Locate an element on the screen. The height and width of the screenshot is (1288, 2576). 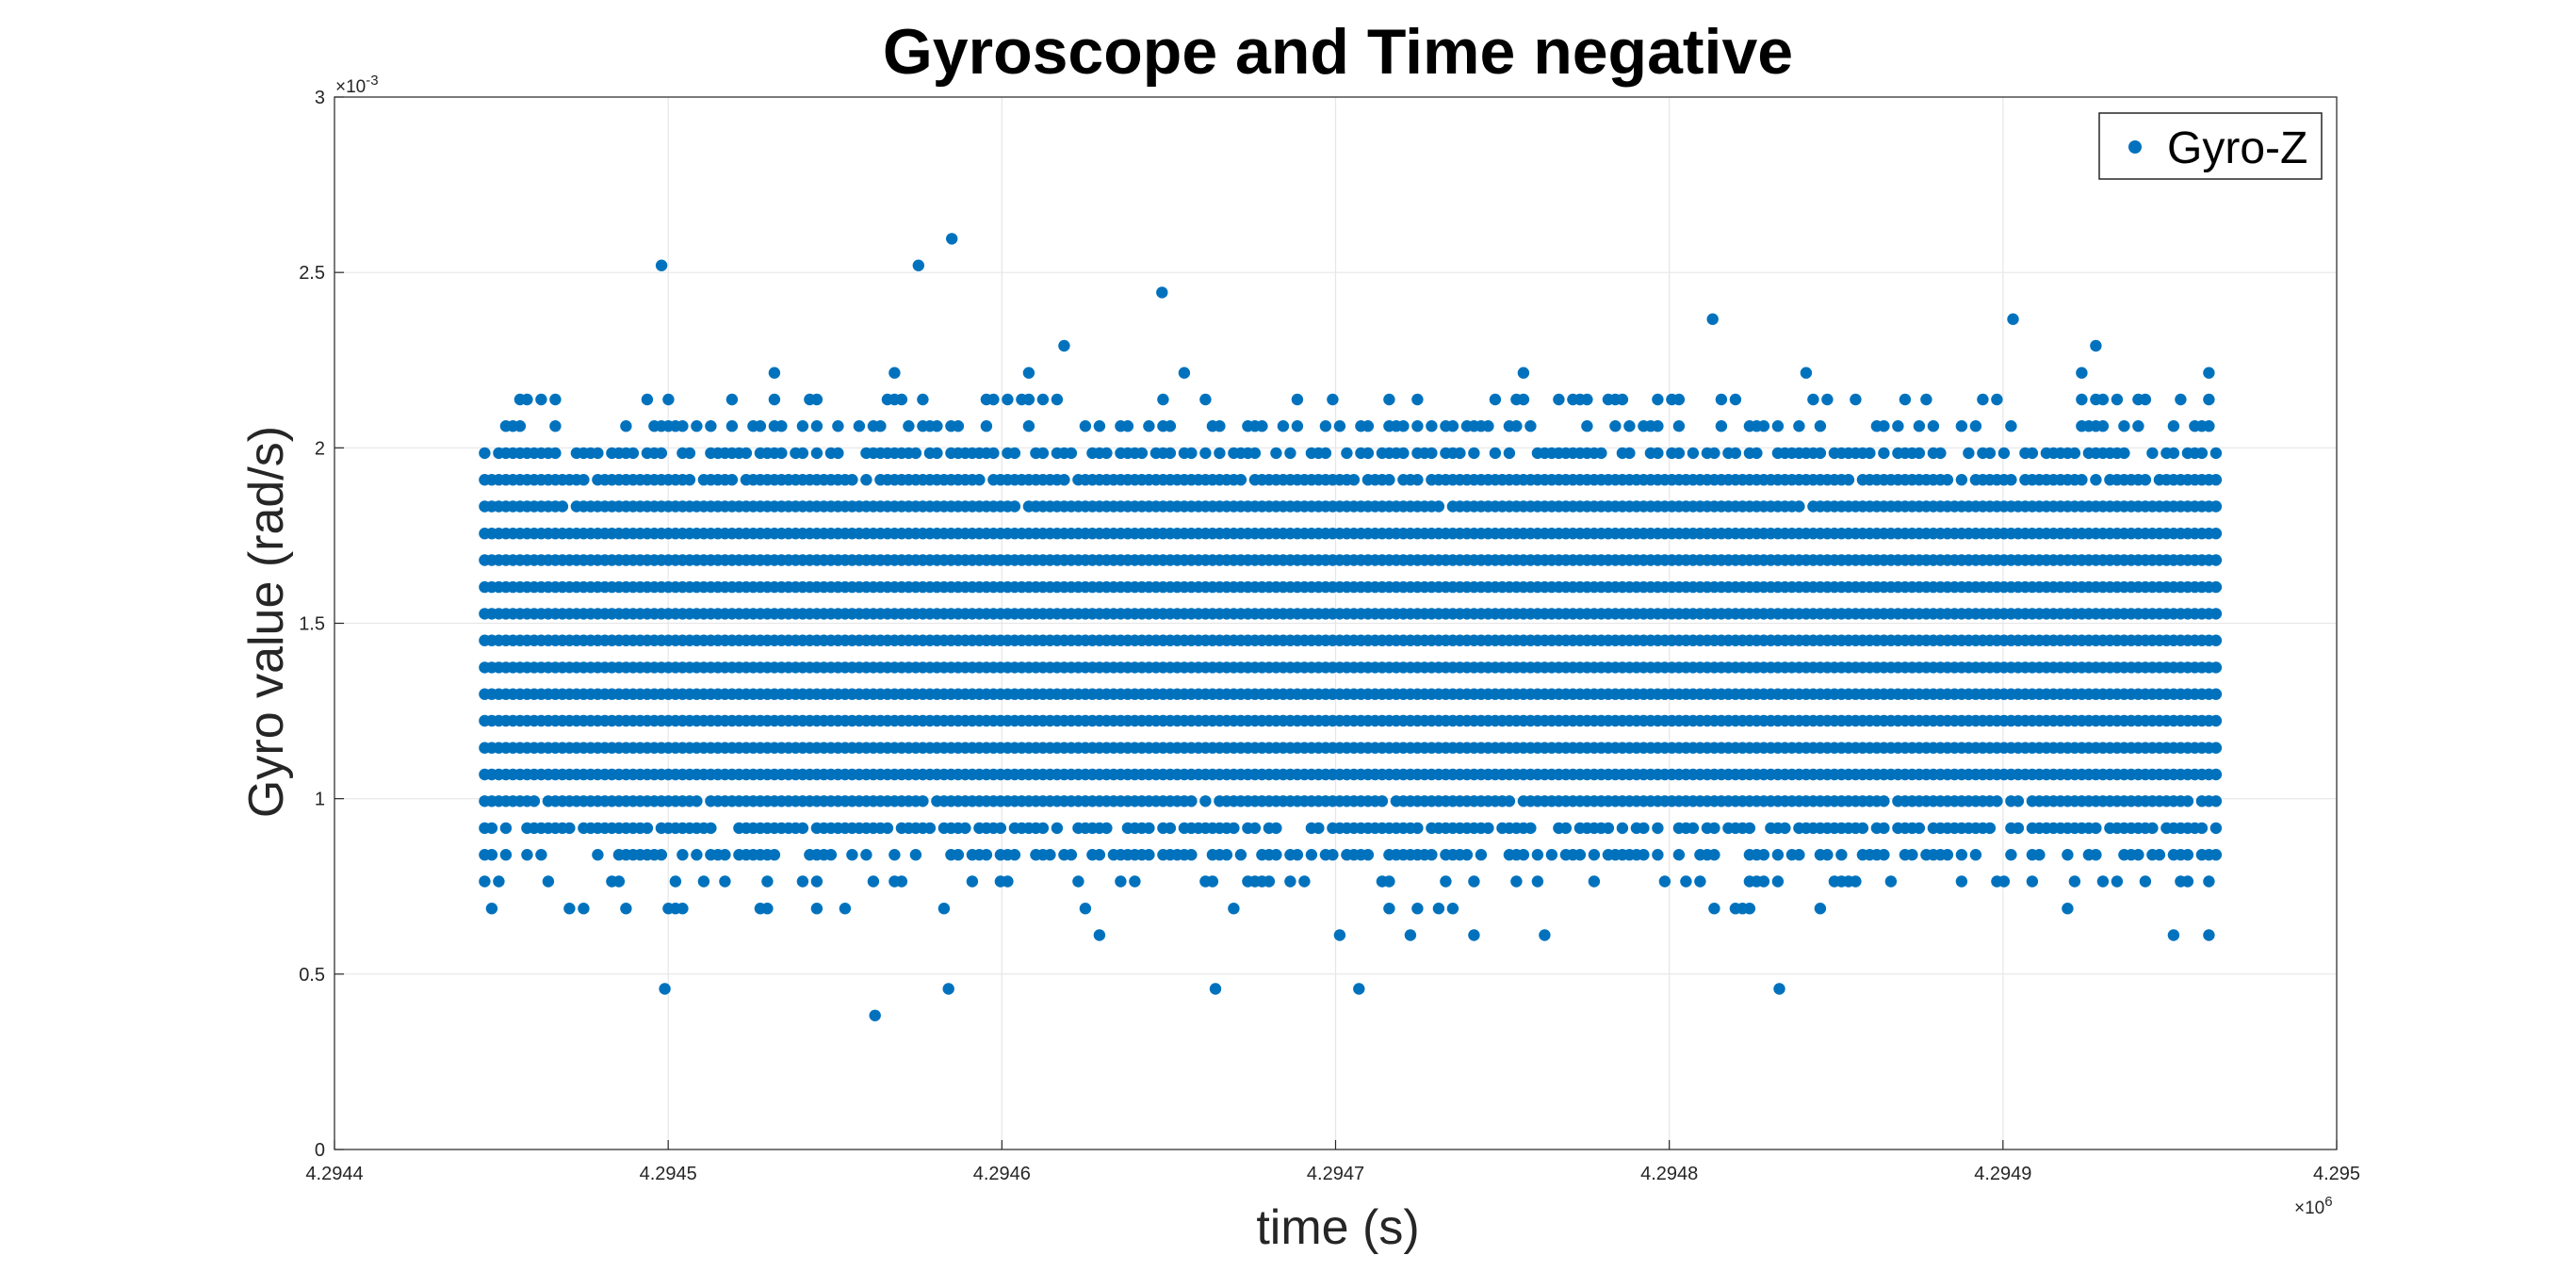
y-axis-label: Gyro value (rad/s) is located at coordinates (266, 622).